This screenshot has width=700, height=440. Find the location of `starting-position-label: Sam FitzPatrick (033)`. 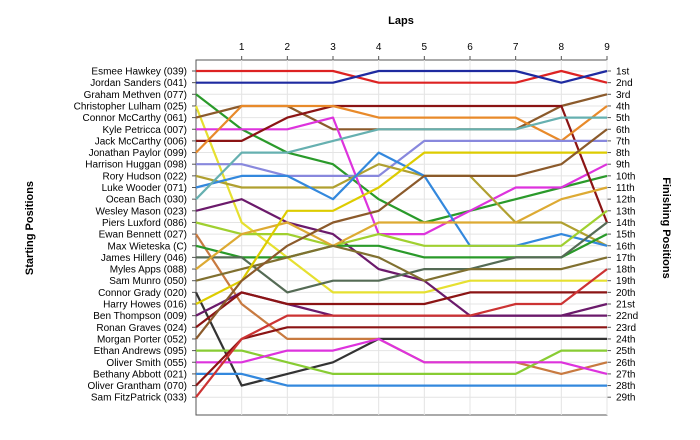

starting-position-label: Sam FitzPatrick (033) is located at coordinates (139, 398).